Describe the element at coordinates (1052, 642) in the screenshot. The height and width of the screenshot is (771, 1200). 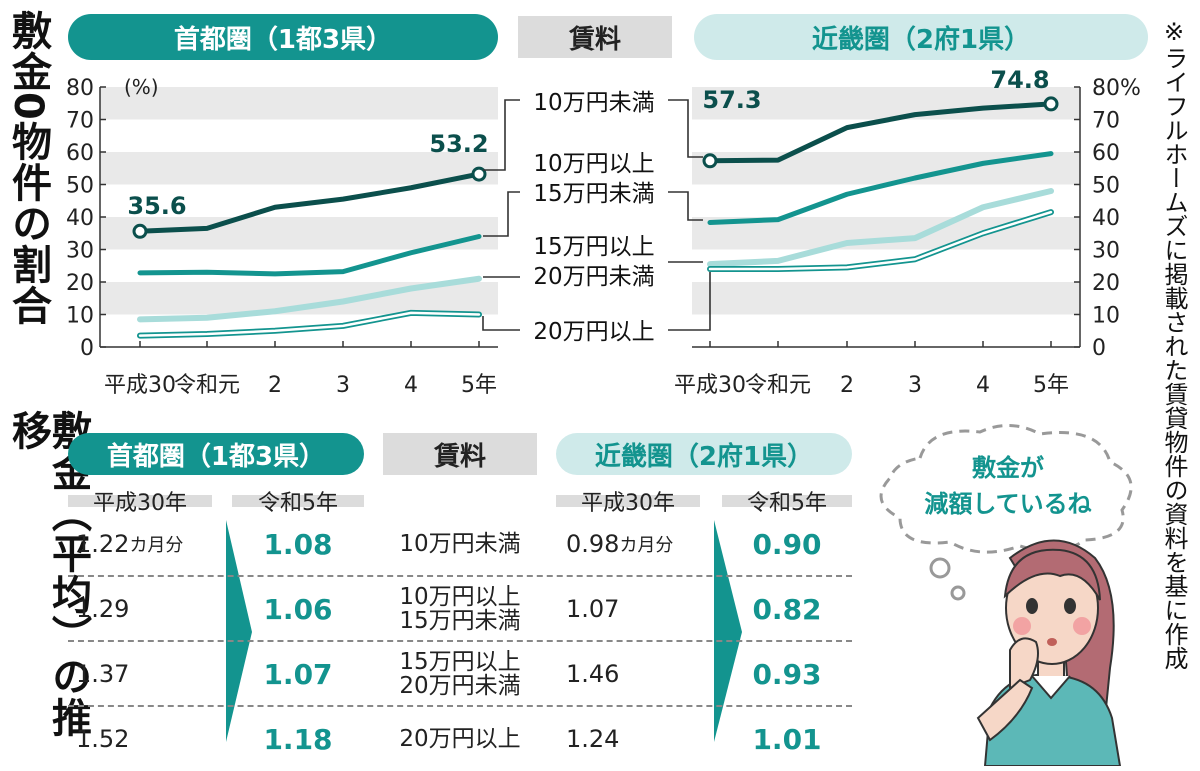
I see `woman-mouth` at that location.